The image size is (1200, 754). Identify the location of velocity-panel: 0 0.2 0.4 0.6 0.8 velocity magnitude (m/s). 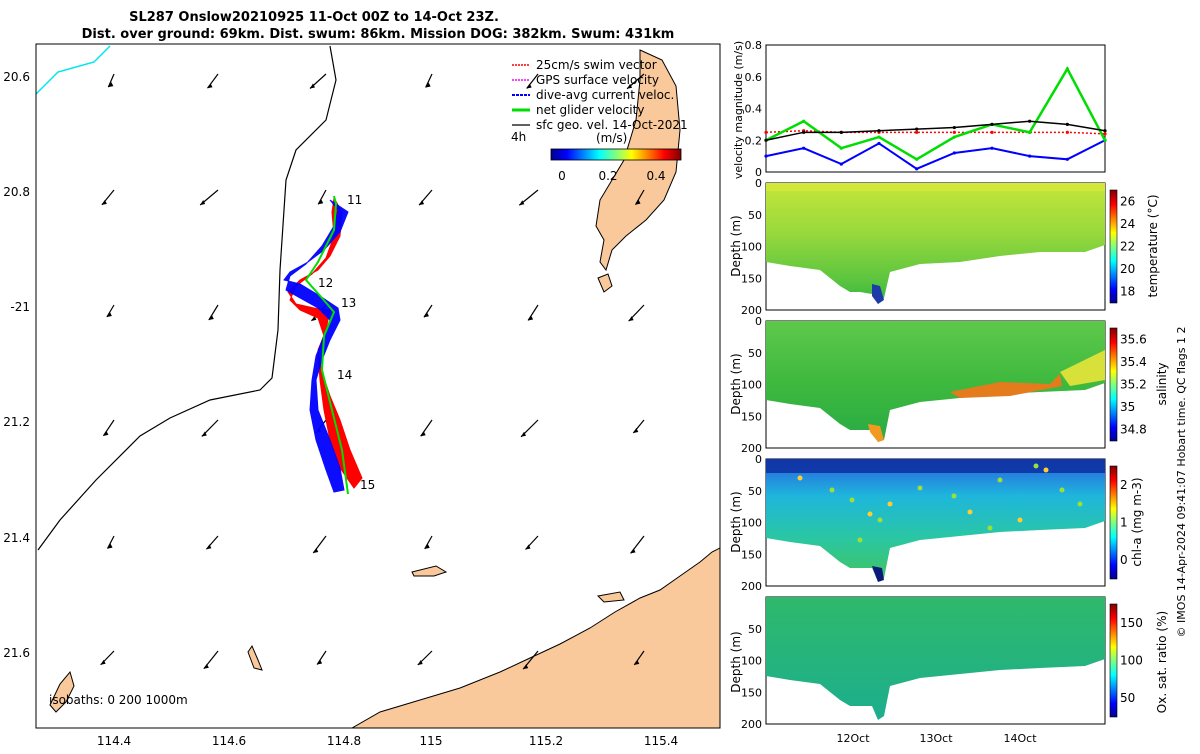
(919, 109).